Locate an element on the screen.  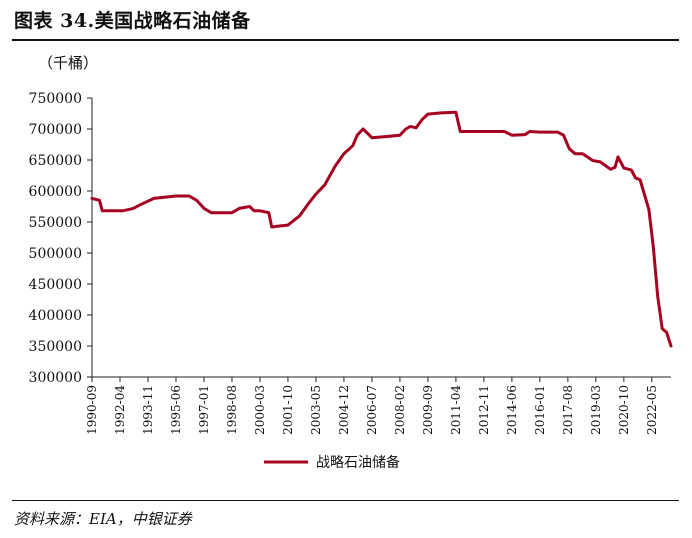
title-rule is located at coordinates (345, 40).